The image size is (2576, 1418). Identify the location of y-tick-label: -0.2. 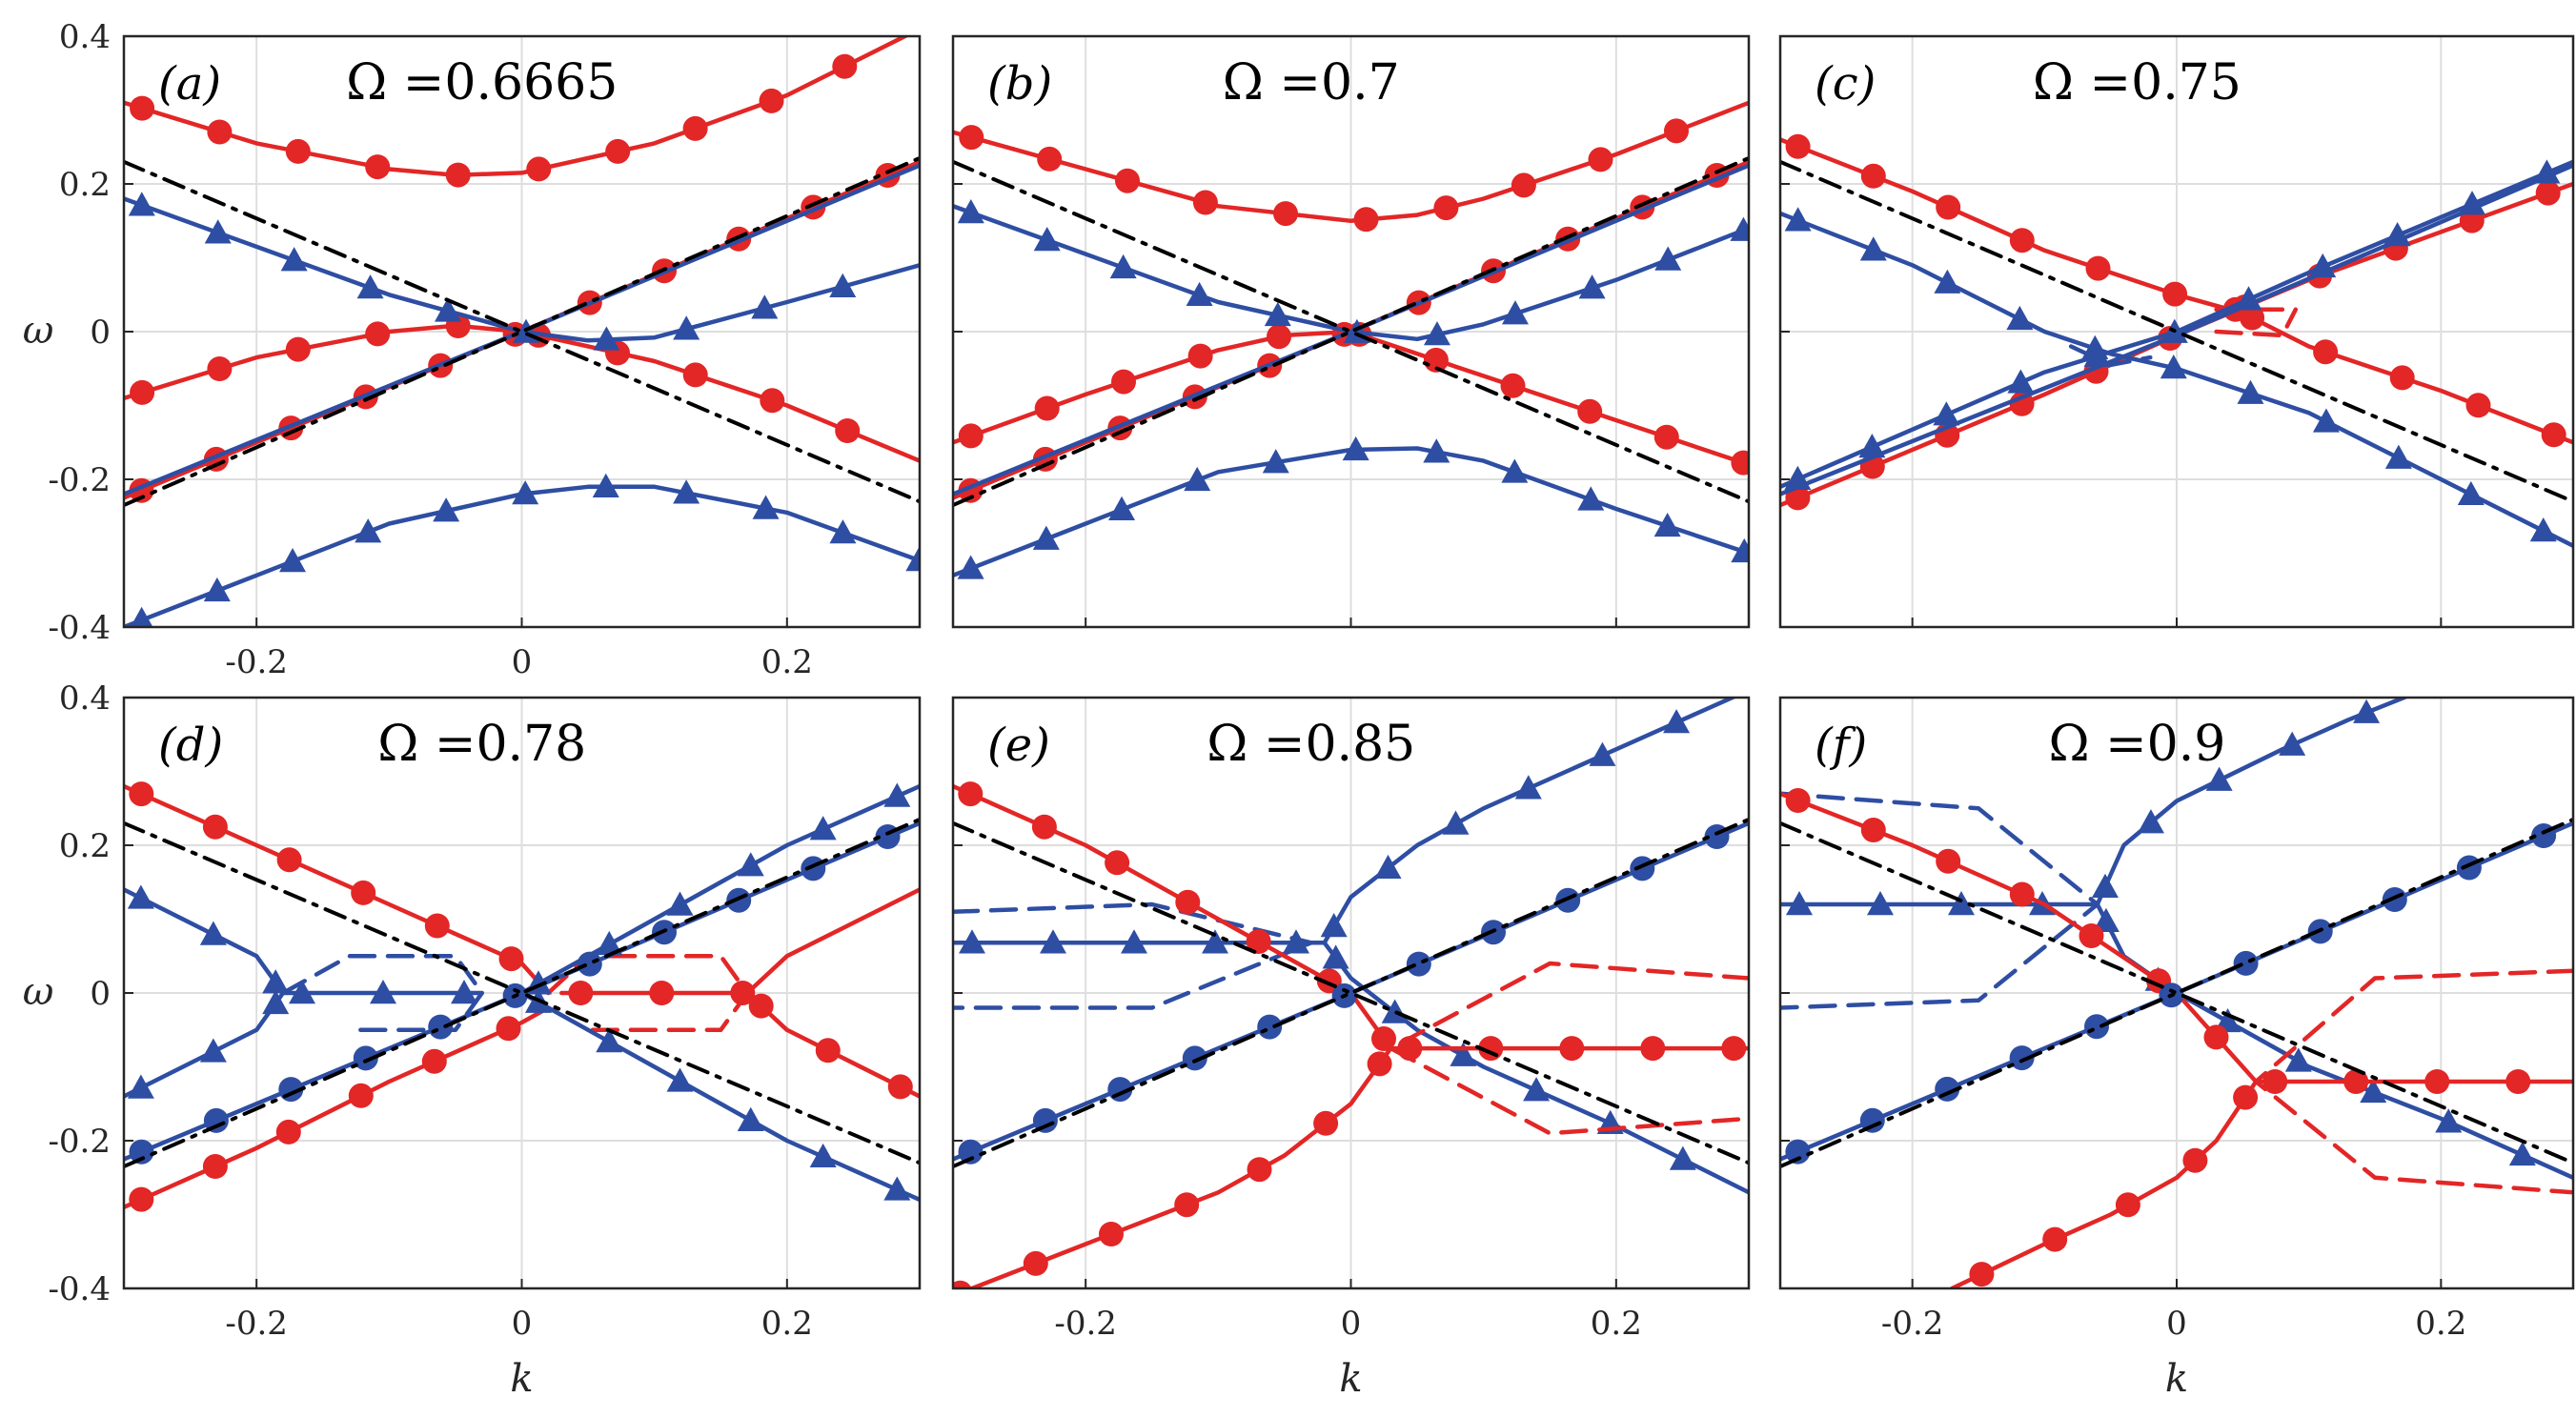
(79, 1142).